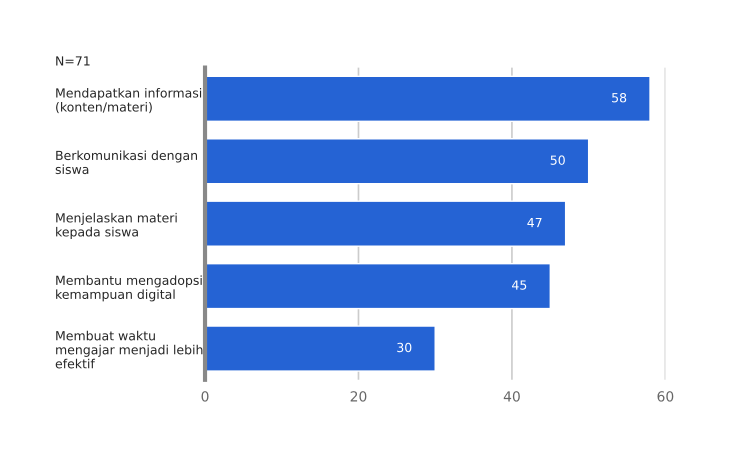 The image size is (751, 466). Describe the element at coordinates (129, 101) in the screenshot. I see `y-tick-label: Mendapatkan informasi (konten/materi)` at that location.